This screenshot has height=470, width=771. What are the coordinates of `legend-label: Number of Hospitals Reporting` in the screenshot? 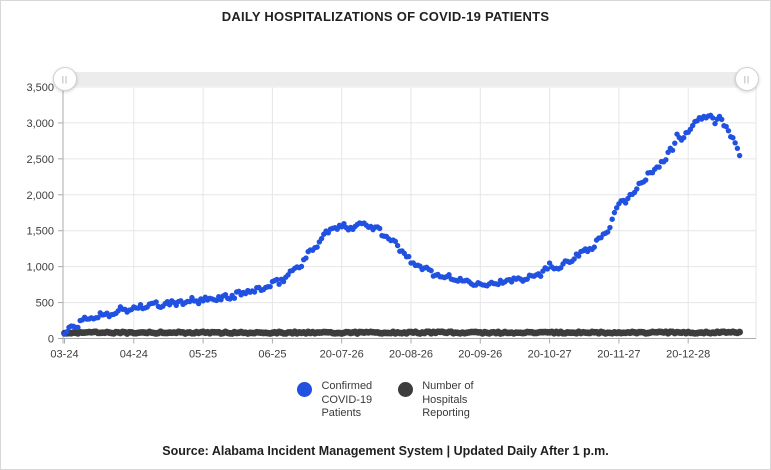 It's located at (448, 399).